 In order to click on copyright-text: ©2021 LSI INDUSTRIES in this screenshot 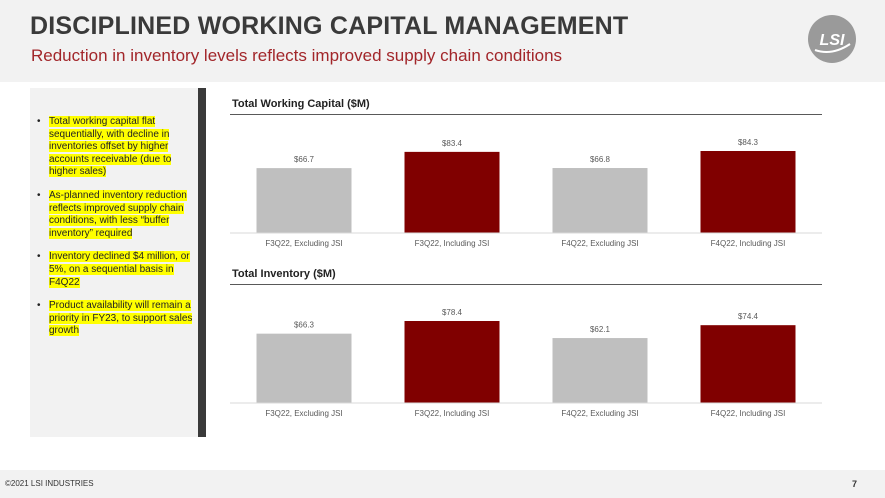, I will do `click(49, 483)`.